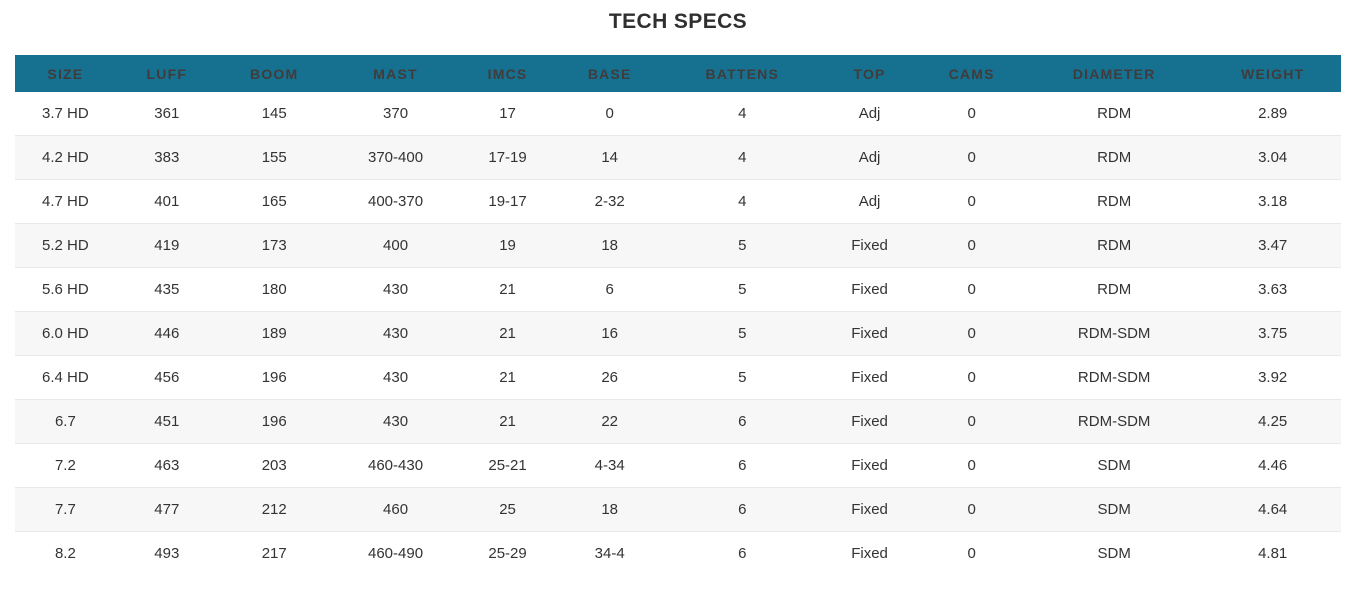  I want to click on header-cell-battens: BATTENS, so click(742, 73).